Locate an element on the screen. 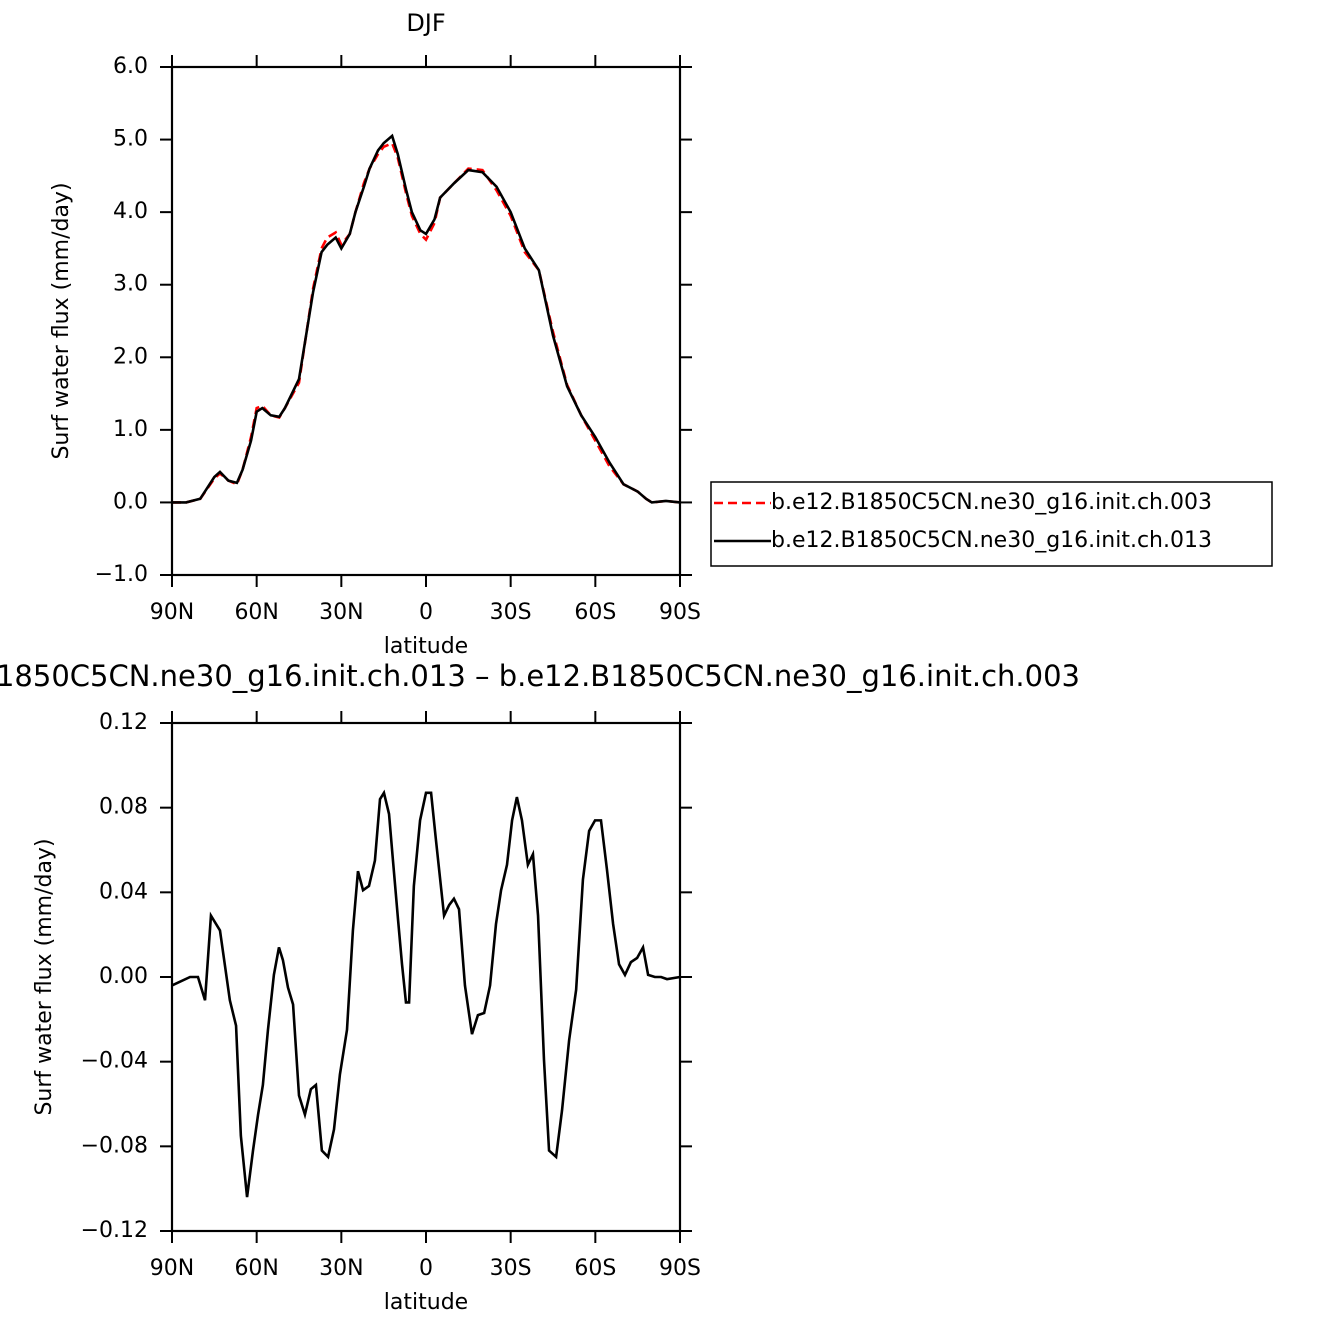  y-tick-label: 0.00 is located at coordinates (123, 976).